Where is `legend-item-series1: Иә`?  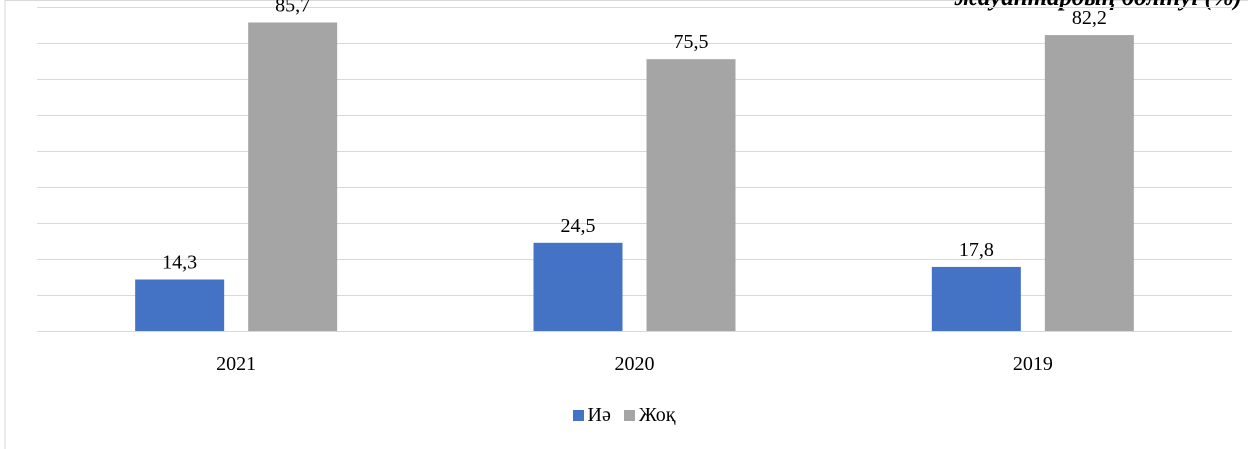
legend-item-series1: Иә is located at coordinates (591, 415).